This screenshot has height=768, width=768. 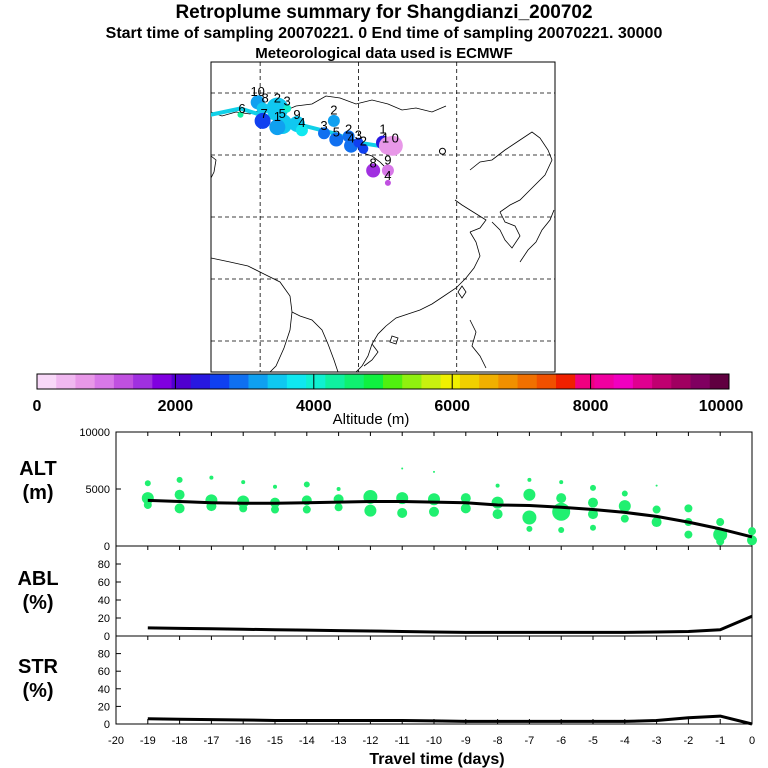 What do you see at coordinates (450, 624) in the screenshot?
I see `series-line` at bounding box center [450, 624].